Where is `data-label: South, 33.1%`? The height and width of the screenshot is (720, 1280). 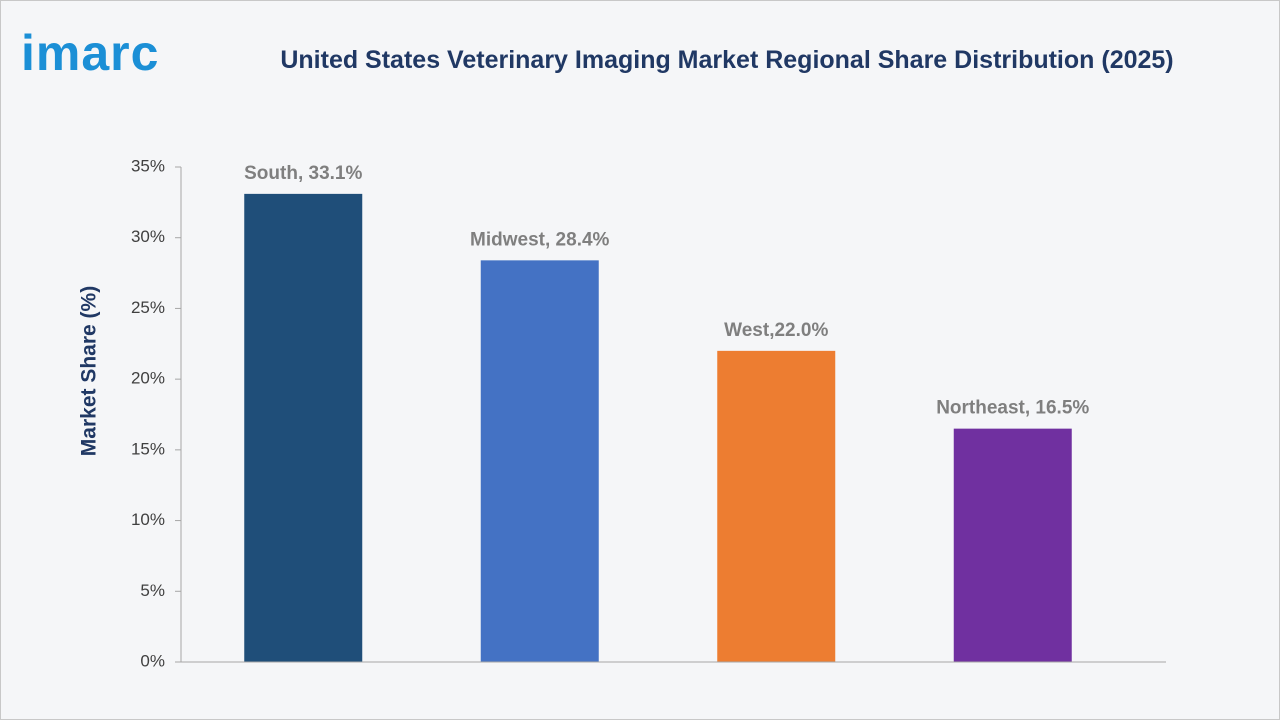
data-label: South, 33.1% is located at coordinates (303, 173).